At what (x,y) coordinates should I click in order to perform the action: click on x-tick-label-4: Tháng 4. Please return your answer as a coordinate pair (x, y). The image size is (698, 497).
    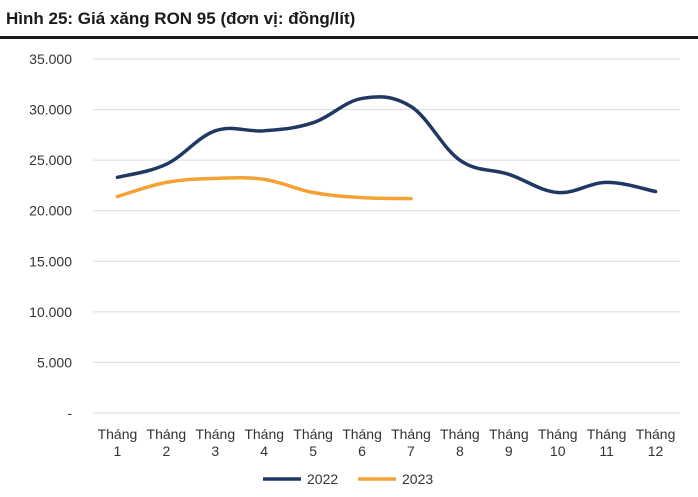
    Looking at the image, I should click on (264, 442).